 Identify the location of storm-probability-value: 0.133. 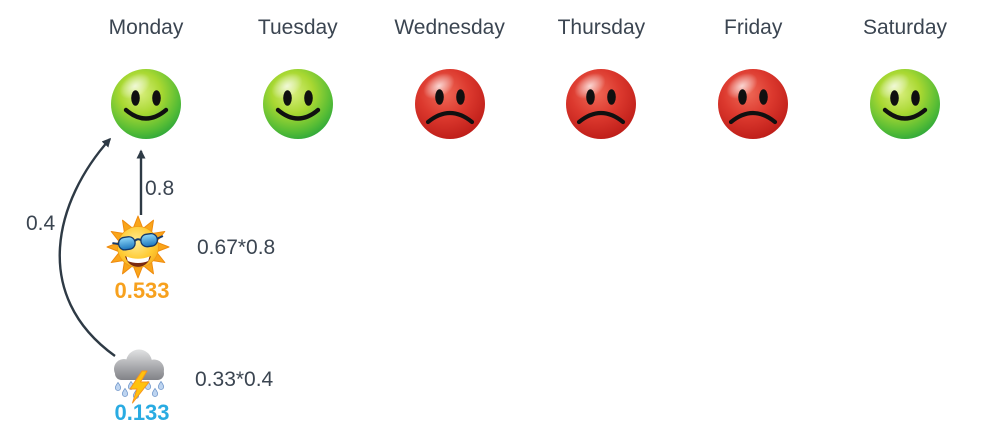
(142, 412).